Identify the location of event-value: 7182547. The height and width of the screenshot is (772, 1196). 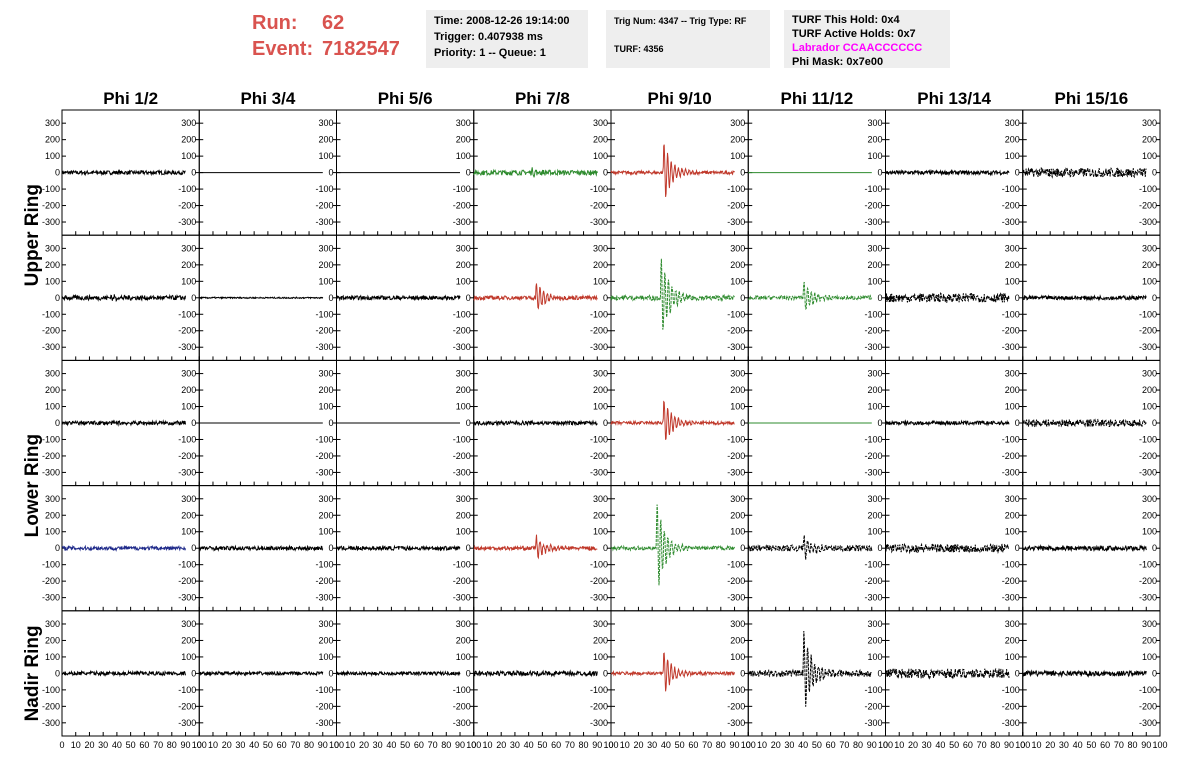
(361, 49).